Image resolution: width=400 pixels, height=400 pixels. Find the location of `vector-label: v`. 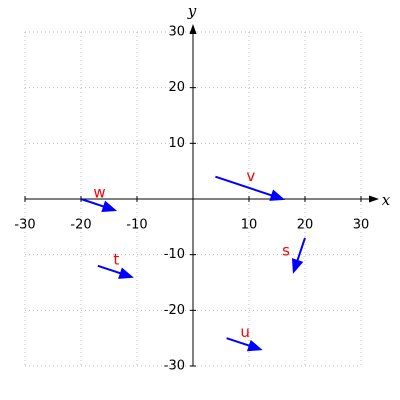

vector-label: v is located at coordinates (250, 176).